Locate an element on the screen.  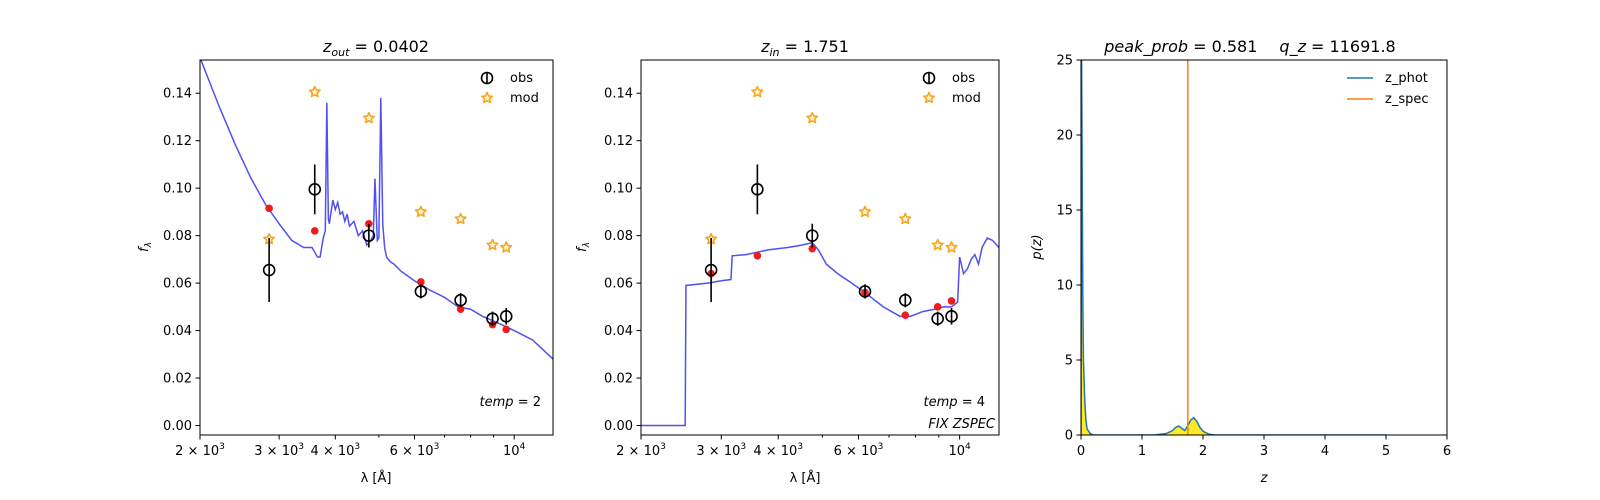
panel-2-y-label: fλ is located at coordinates (583, 247).